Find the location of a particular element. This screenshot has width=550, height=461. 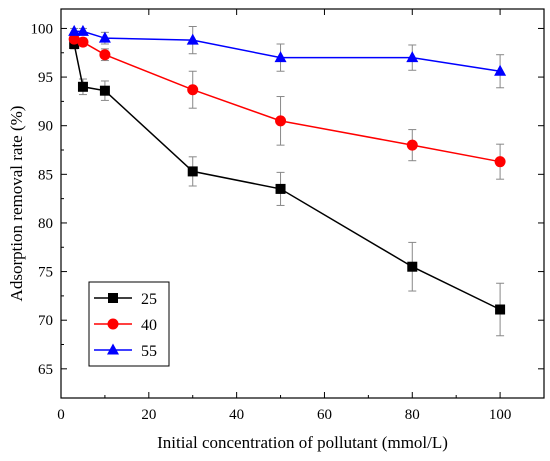

legend-label-25: 25 is located at coordinates (149, 299).